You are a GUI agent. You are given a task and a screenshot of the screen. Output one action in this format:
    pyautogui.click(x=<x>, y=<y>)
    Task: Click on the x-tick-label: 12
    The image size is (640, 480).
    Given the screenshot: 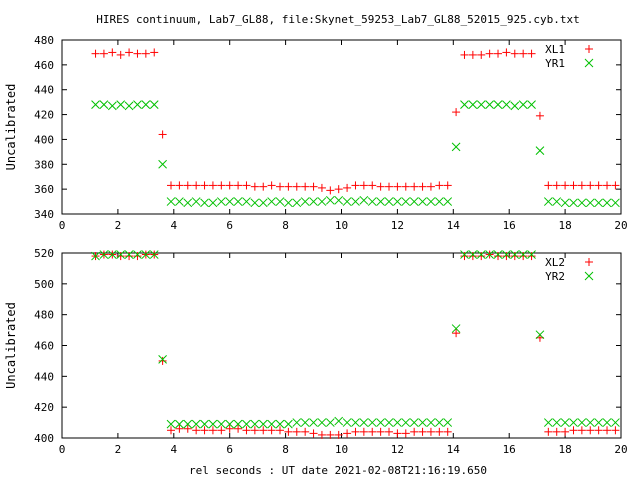 What is the action you would take?
    pyautogui.click(x=397, y=449)
    